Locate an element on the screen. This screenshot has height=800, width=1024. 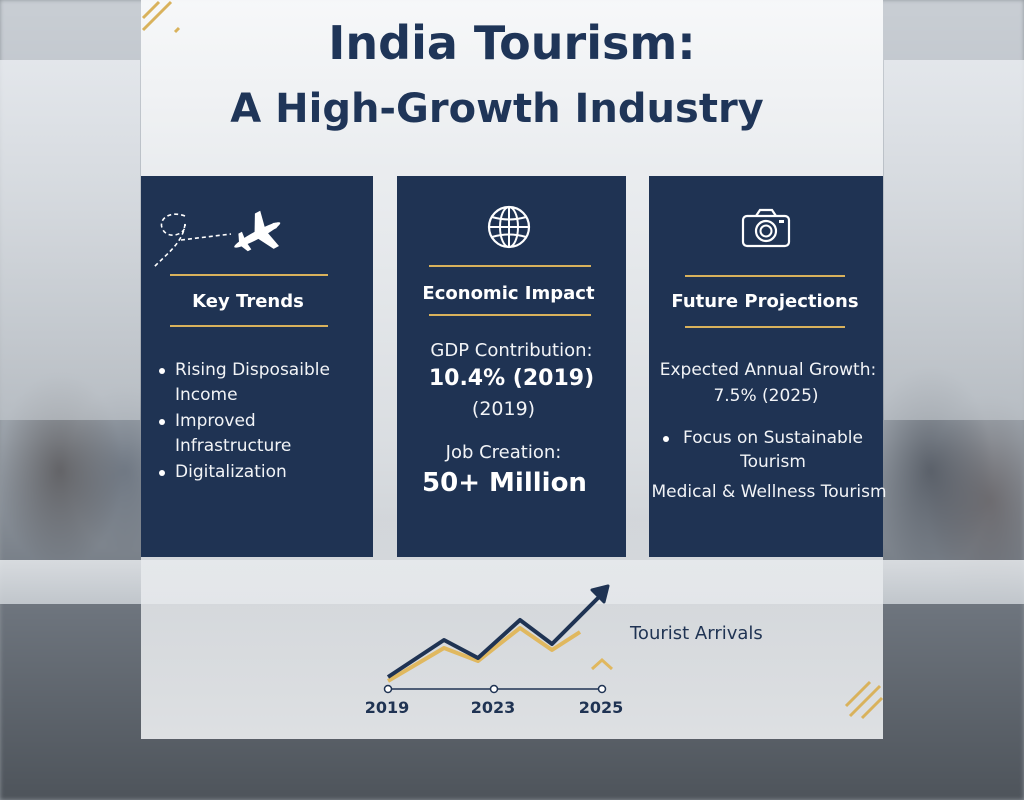
x-tick-label: 2023 is located at coordinates (493, 707).